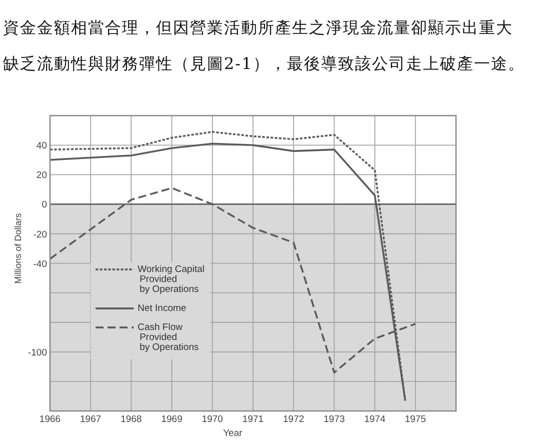  What do you see at coordinates (258, 27) in the screenshot?
I see `text: 資金金額相當合理，但因營業活動所產生之淨現金流量卻顯示出重大` at bounding box center [258, 27].